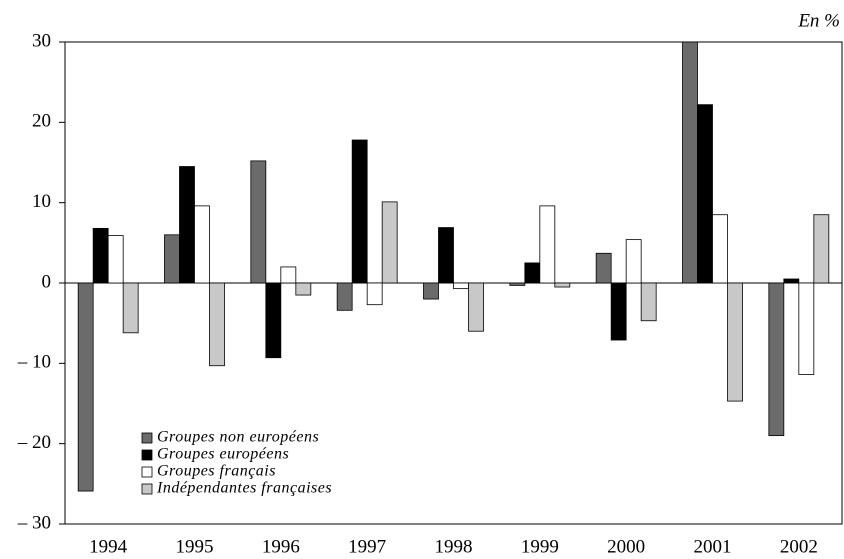  I want to click on legend-label: Indépendantes françaises, so click(244, 488).